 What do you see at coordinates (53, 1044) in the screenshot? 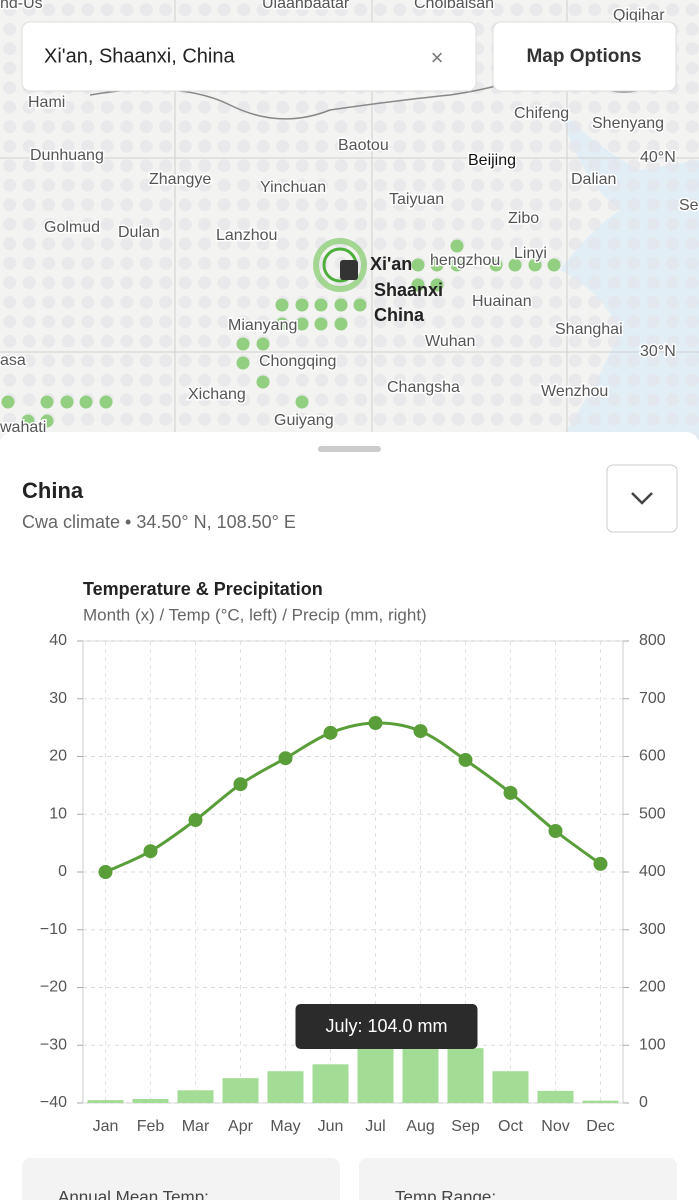
I see `y-tick-label: −30` at bounding box center [53, 1044].